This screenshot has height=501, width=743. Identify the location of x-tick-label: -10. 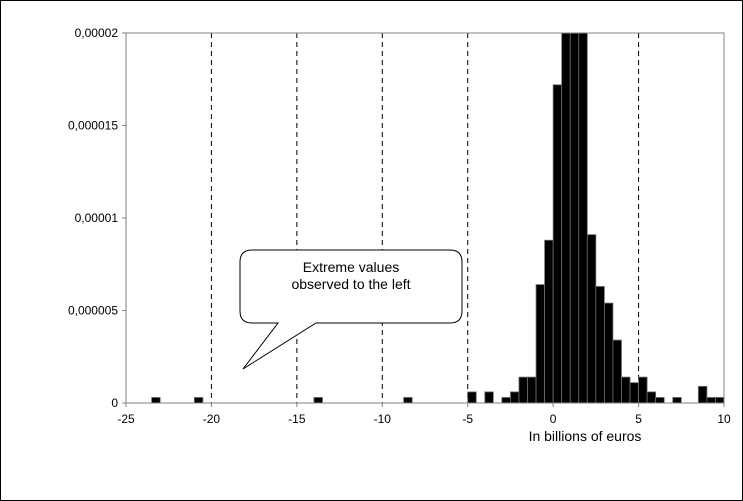
(383, 419).